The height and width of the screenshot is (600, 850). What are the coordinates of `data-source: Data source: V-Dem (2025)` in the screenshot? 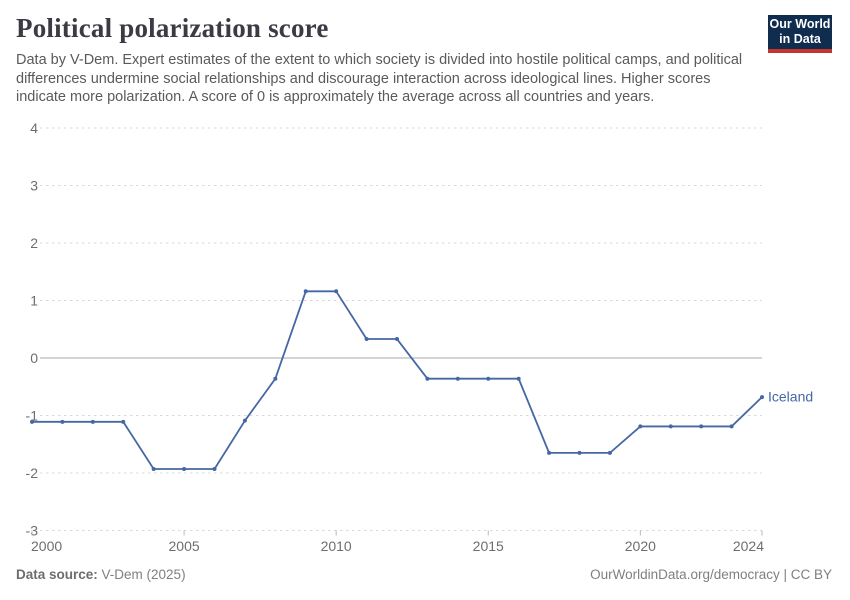 It's located at (101, 574).